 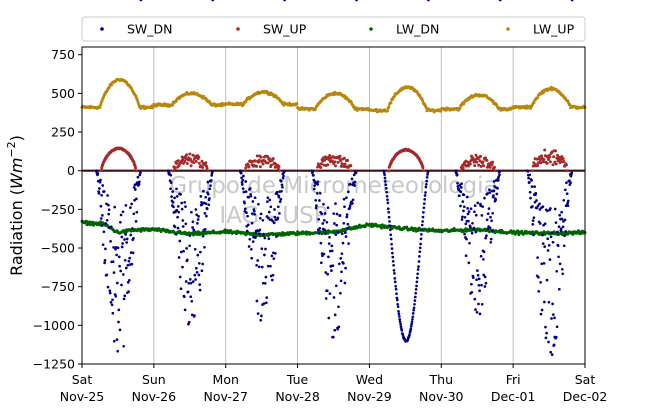 What do you see at coordinates (154, 388) in the screenshot?
I see `x-tick-label: Sun Nov-26` at bounding box center [154, 388].